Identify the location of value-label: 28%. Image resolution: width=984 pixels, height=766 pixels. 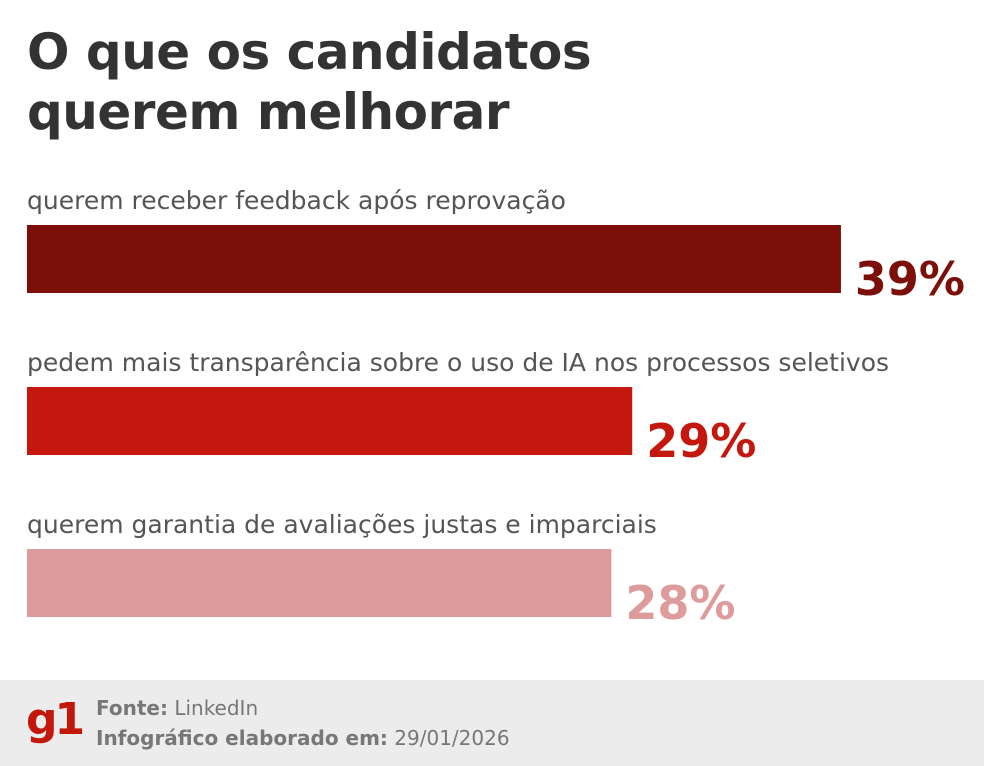
(680, 603).